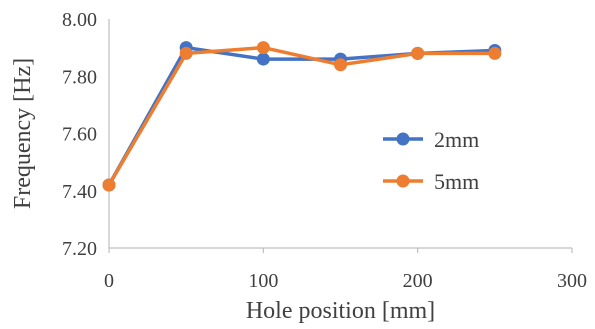  Describe the element at coordinates (23, 133) in the screenshot. I see `y-axis-title: Frequency [Hz]` at that location.